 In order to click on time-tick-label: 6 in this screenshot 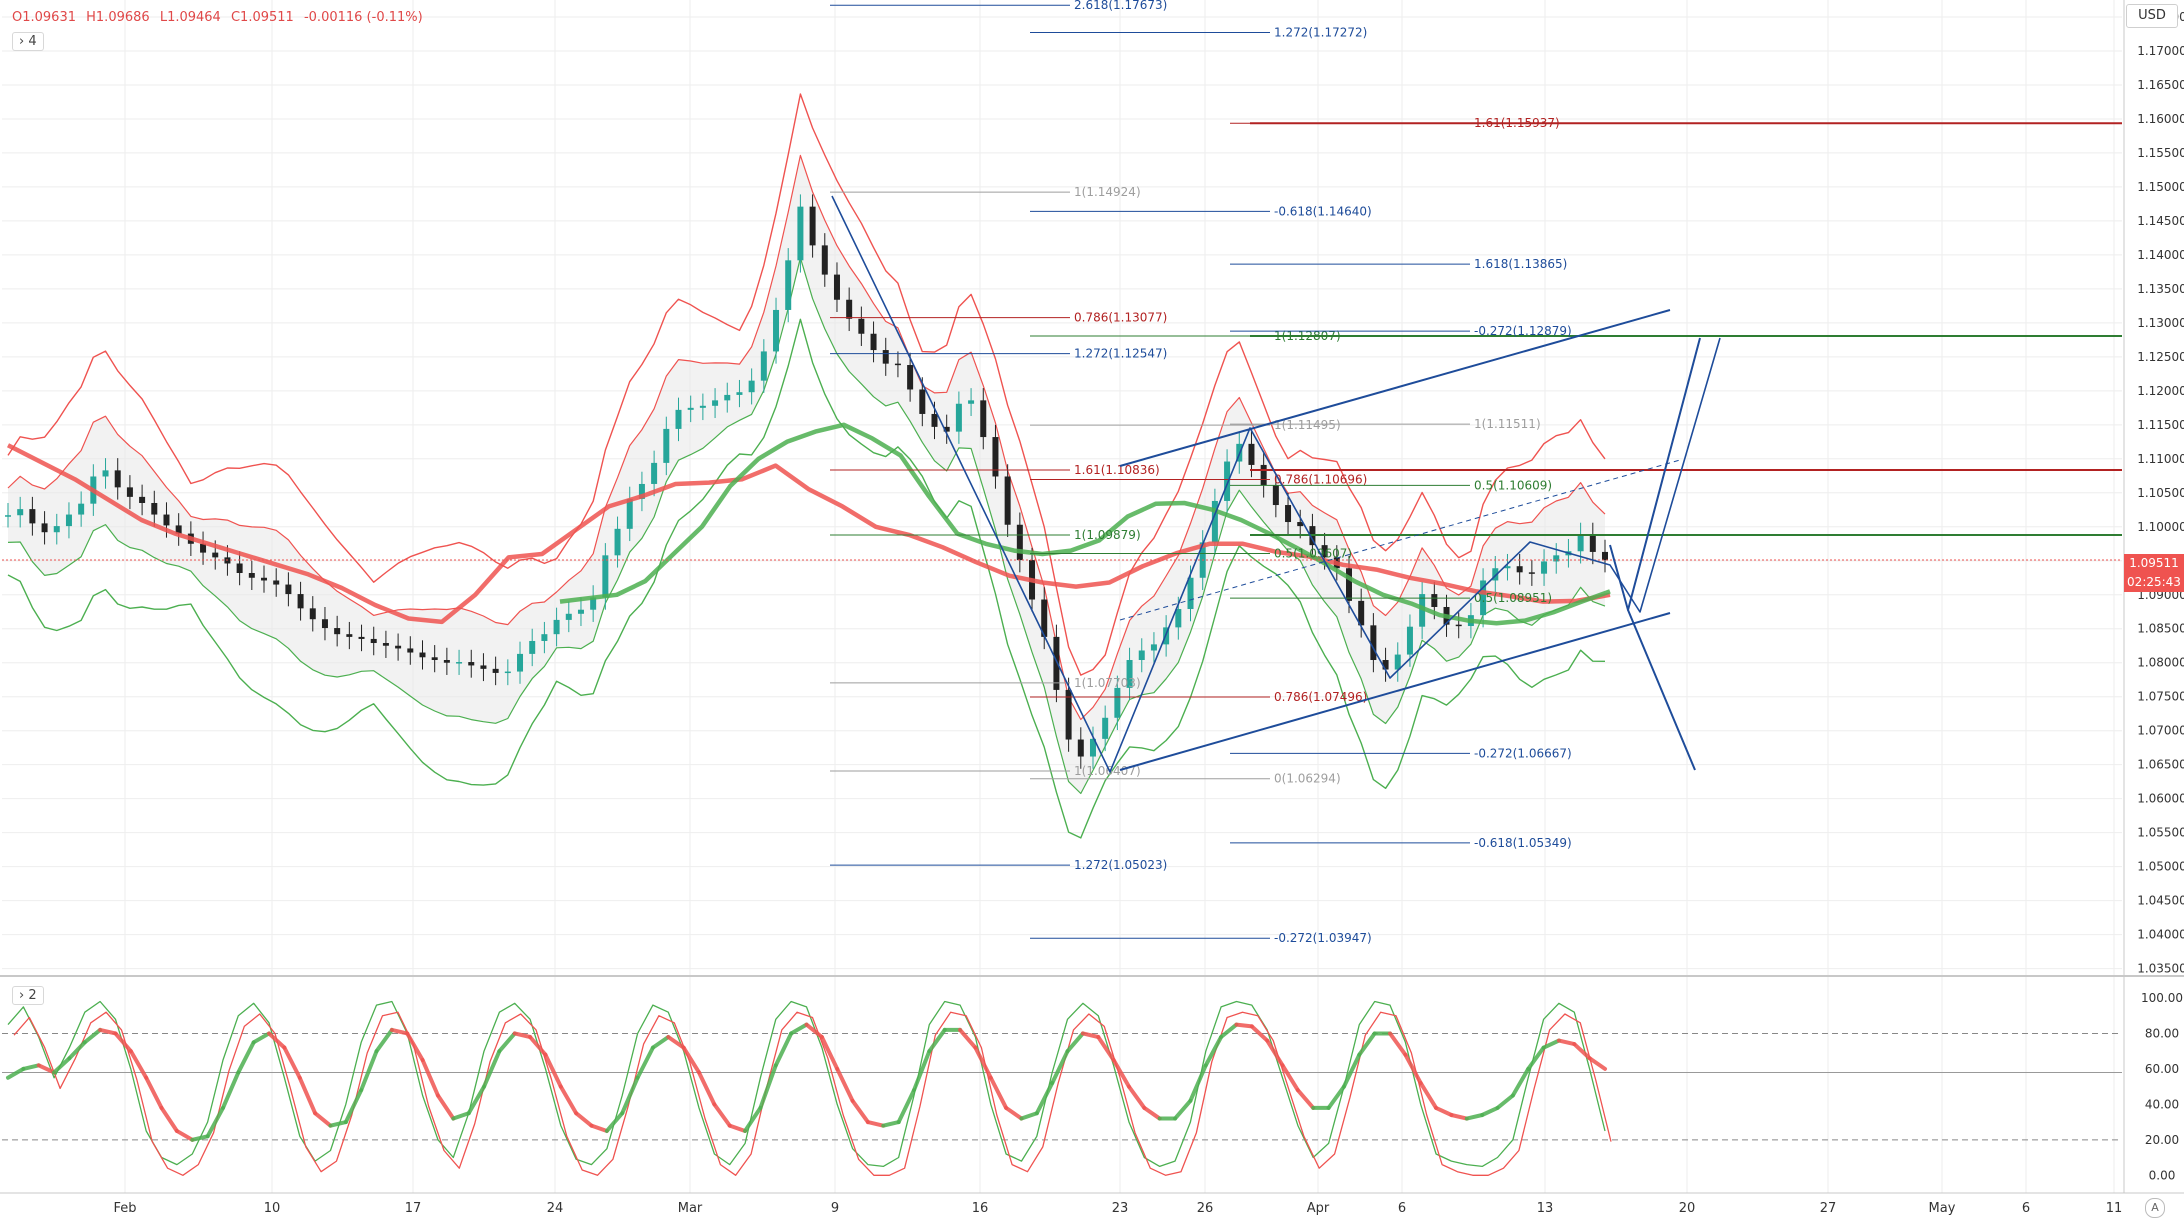, I will do `click(1402, 1208)`.